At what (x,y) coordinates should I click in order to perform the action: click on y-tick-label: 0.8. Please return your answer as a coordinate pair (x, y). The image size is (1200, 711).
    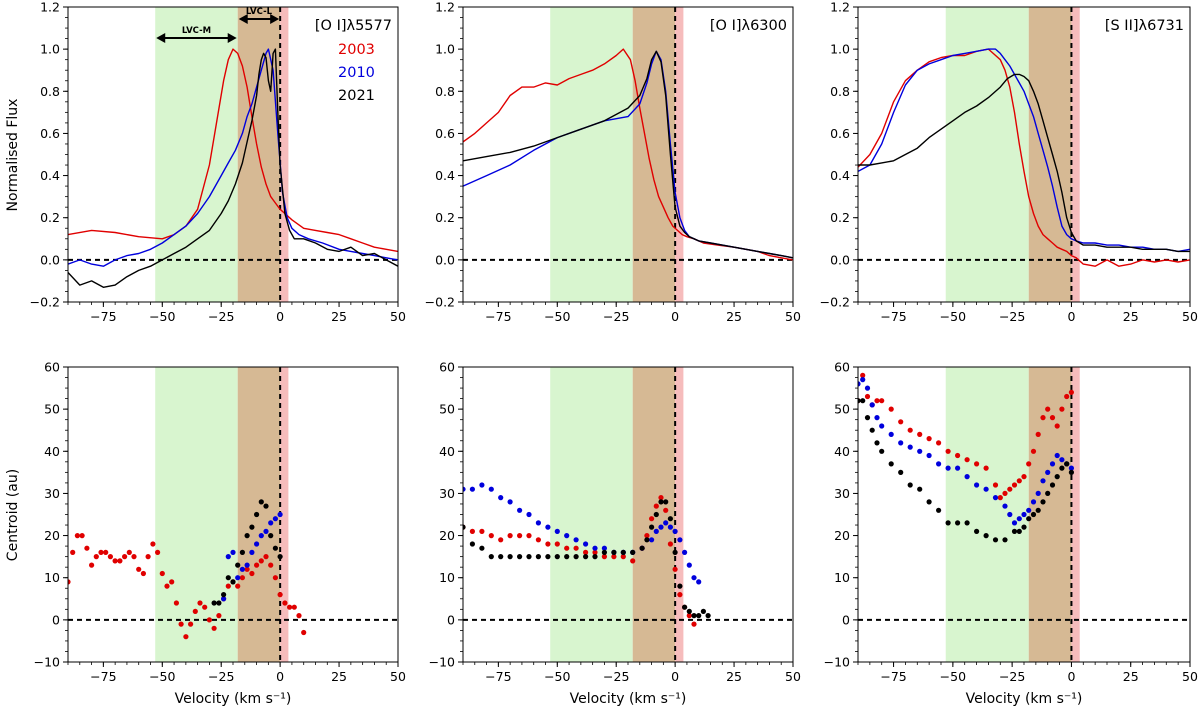
    Looking at the image, I should click on (840, 91).